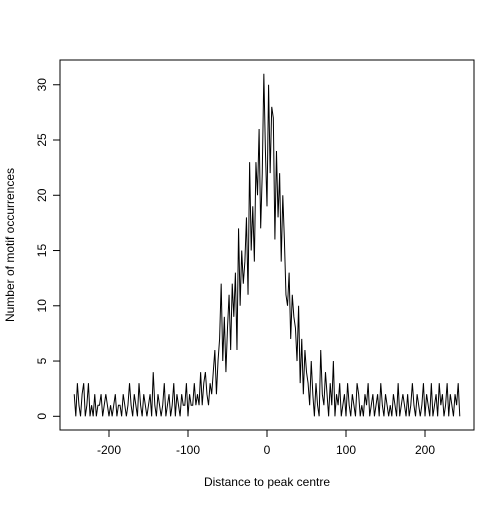 This screenshot has width=504, height=509. Describe the element at coordinates (42, 306) in the screenshot. I see `y-tick-label: 10` at that location.